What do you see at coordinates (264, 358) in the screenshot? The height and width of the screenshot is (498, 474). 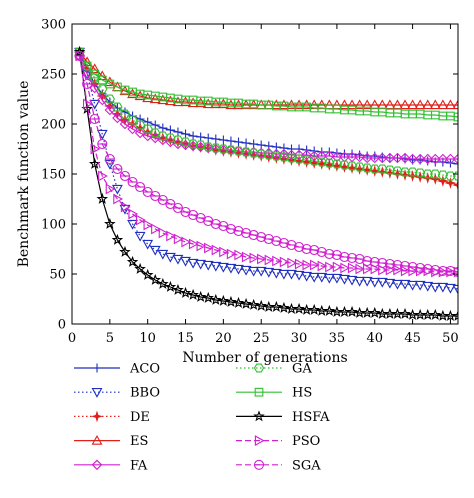 I see `x-axis-label: Number of generations` at bounding box center [264, 358].